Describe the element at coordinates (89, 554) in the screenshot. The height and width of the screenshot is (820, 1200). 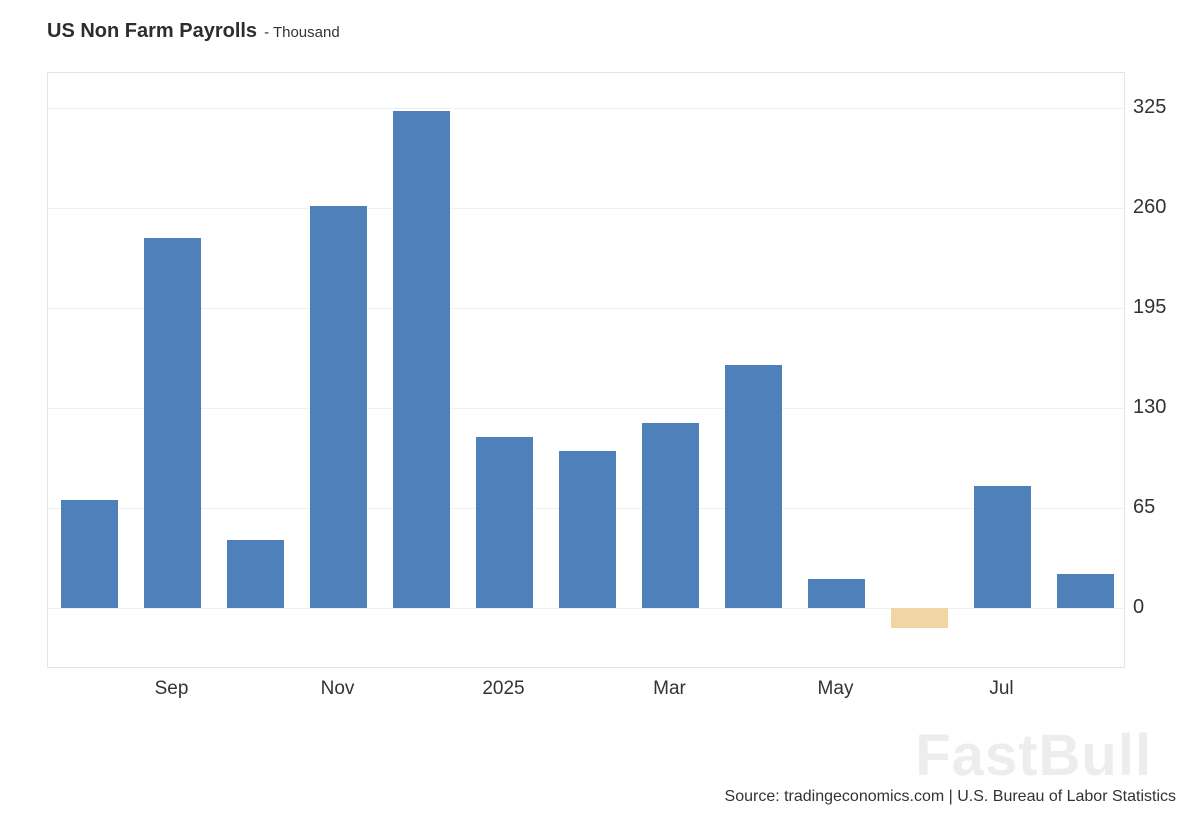
I see `bar-aug-2024` at that location.